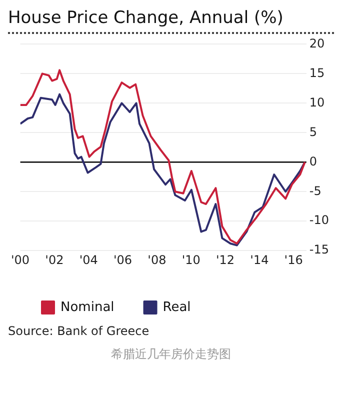 The width and height of the screenshot is (342, 400). What do you see at coordinates (293, 259) in the screenshot?
I see `x-tick-label: '16` at bounding box center [293, 259].